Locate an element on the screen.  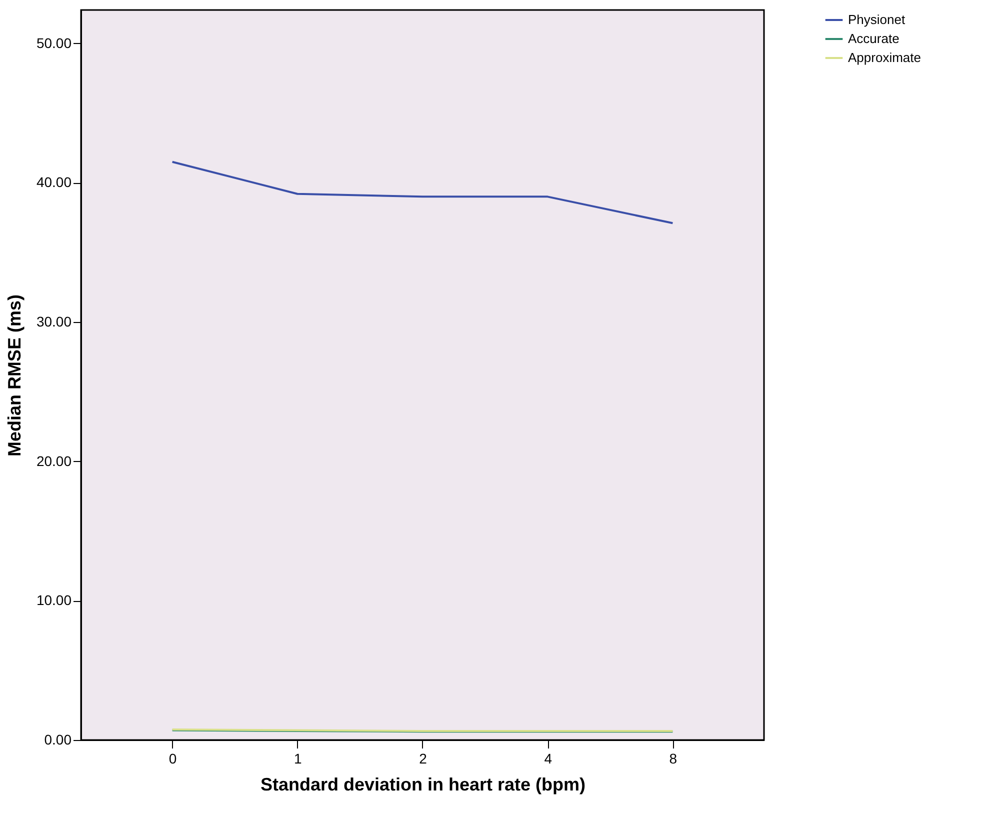
y-tick-label: 20.00 is located at coordinates (54, 460).